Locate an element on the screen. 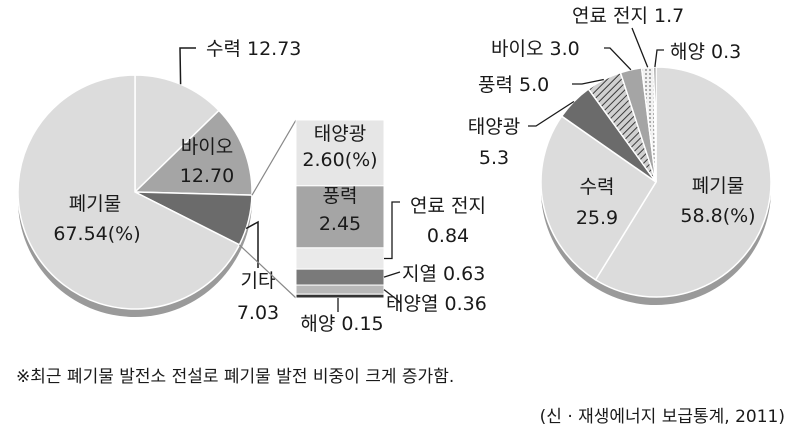  slice-value: 5.3 is located at coordinates (494, 158).